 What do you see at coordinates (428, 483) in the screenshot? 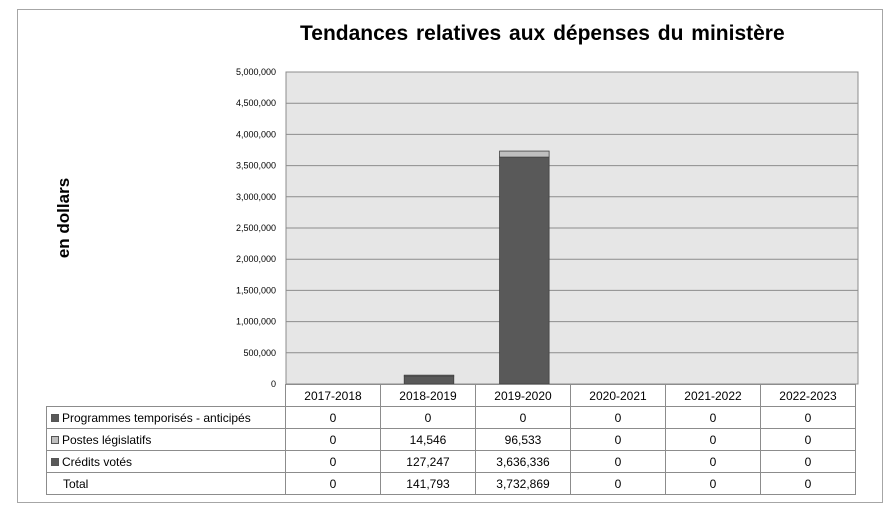
I see `table-cell: 141,793` at bounding box center [428, 483].